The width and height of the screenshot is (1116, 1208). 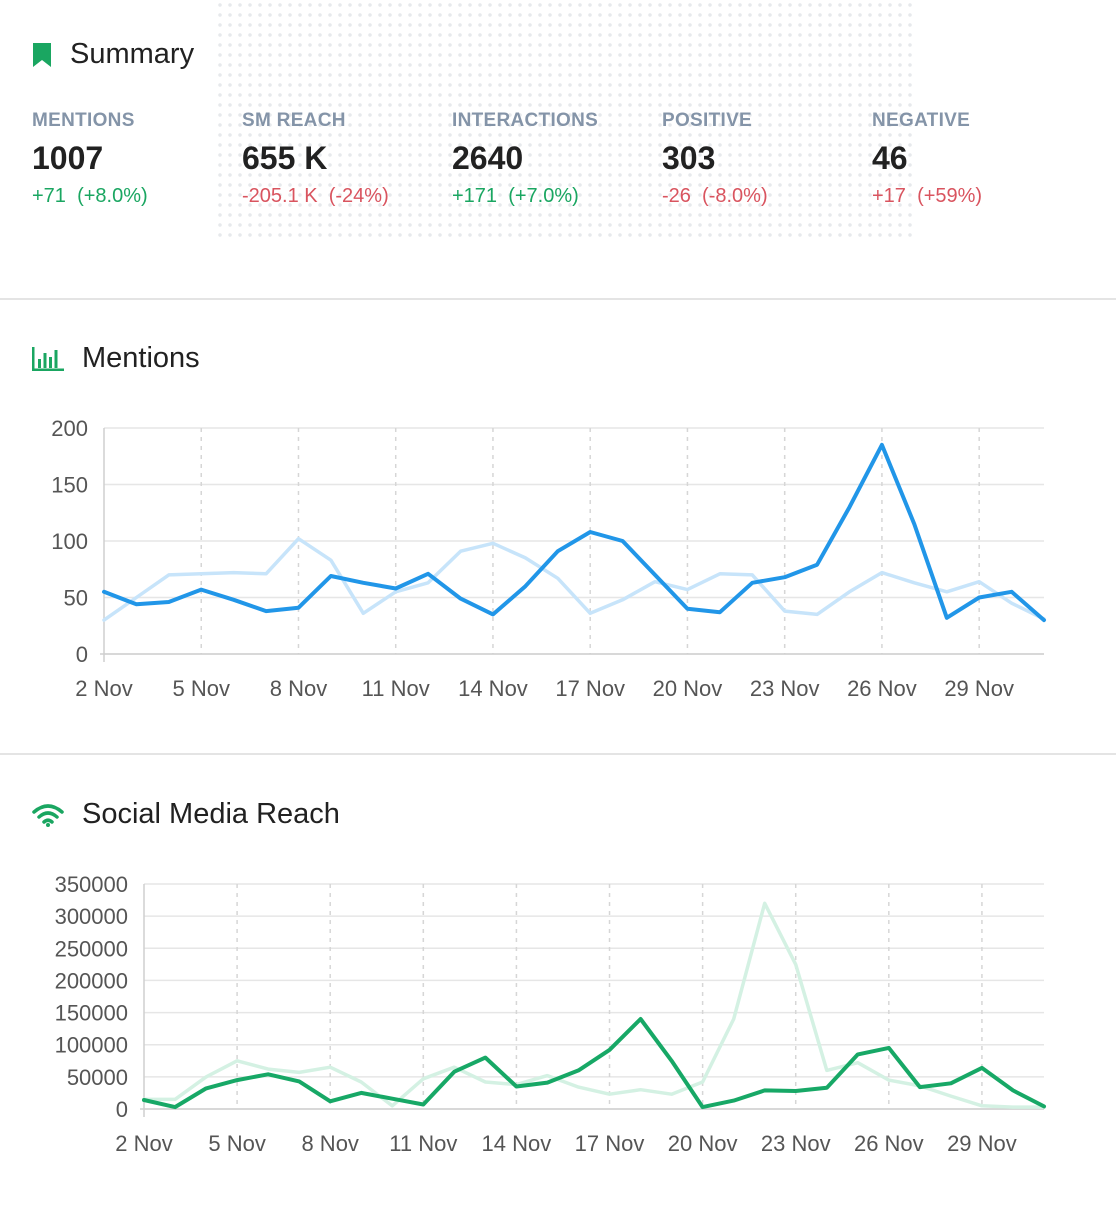 I want to click on stat-label: NEGATIVE, so click(x=921, y=120).